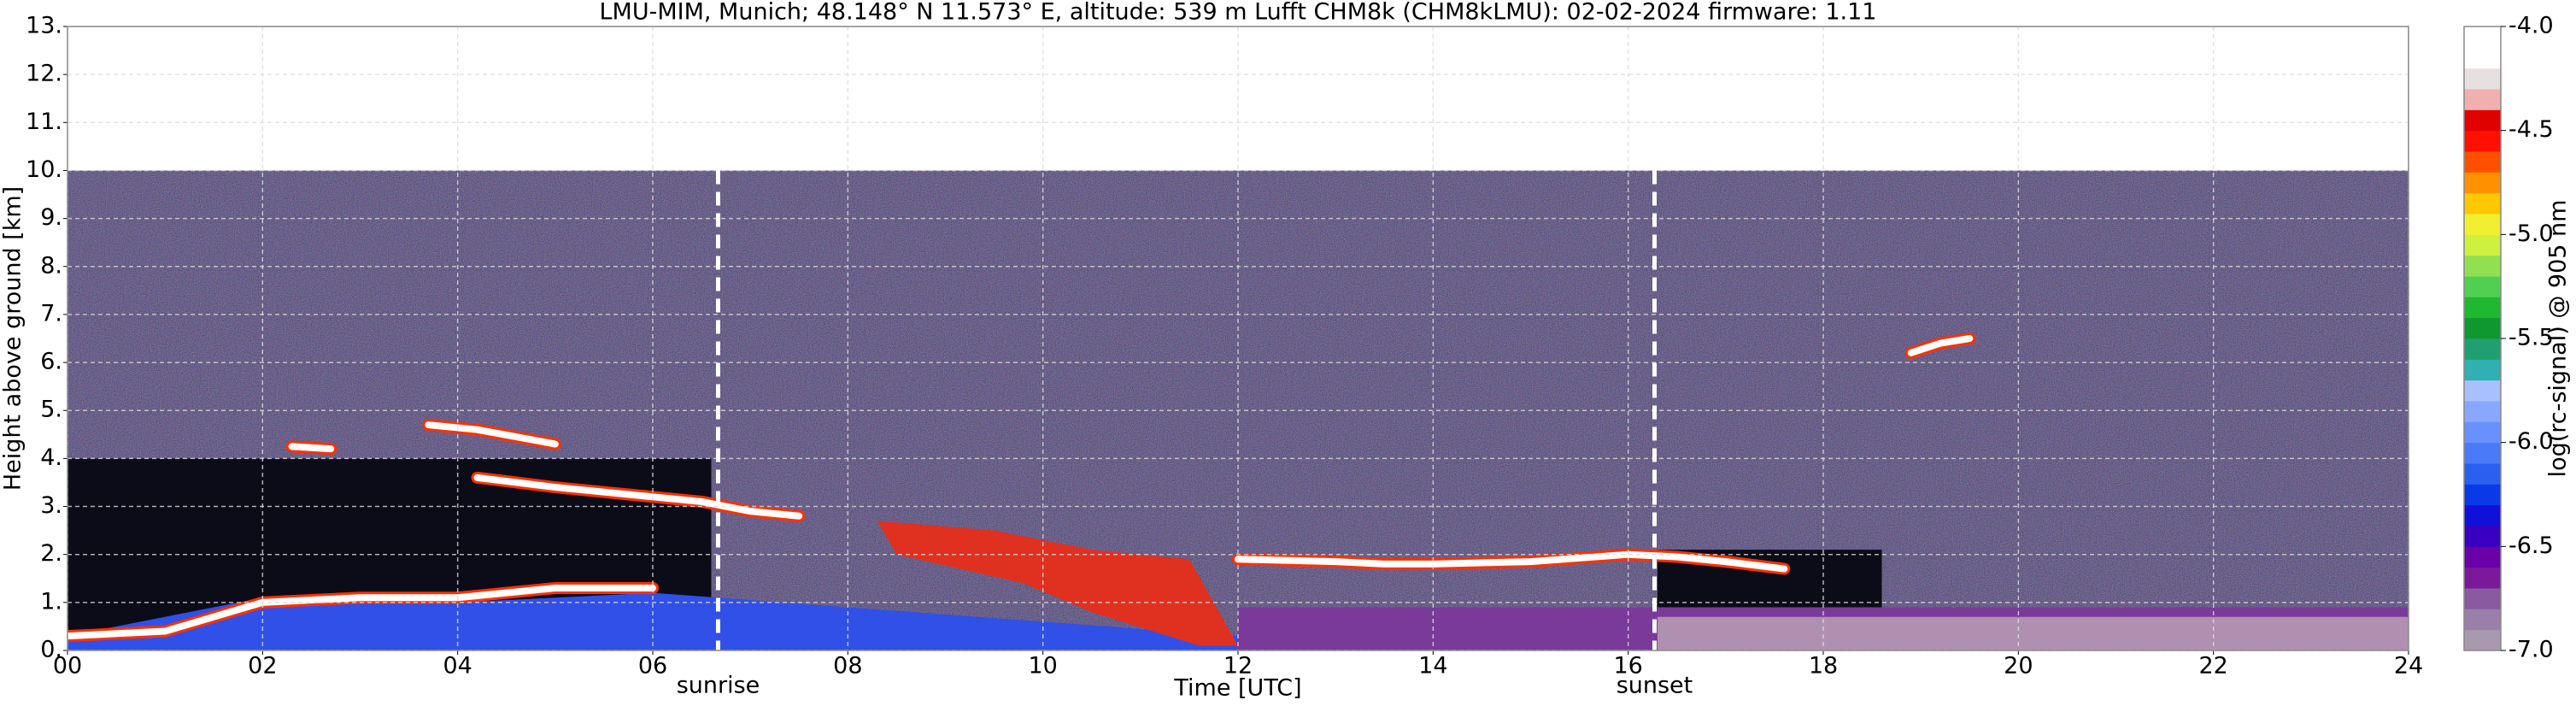 This screenshot has height=706, width=2576. Describe the element at coordinates (67, 666) in the screenshot. I see `x-tick-label: 00` at that location.